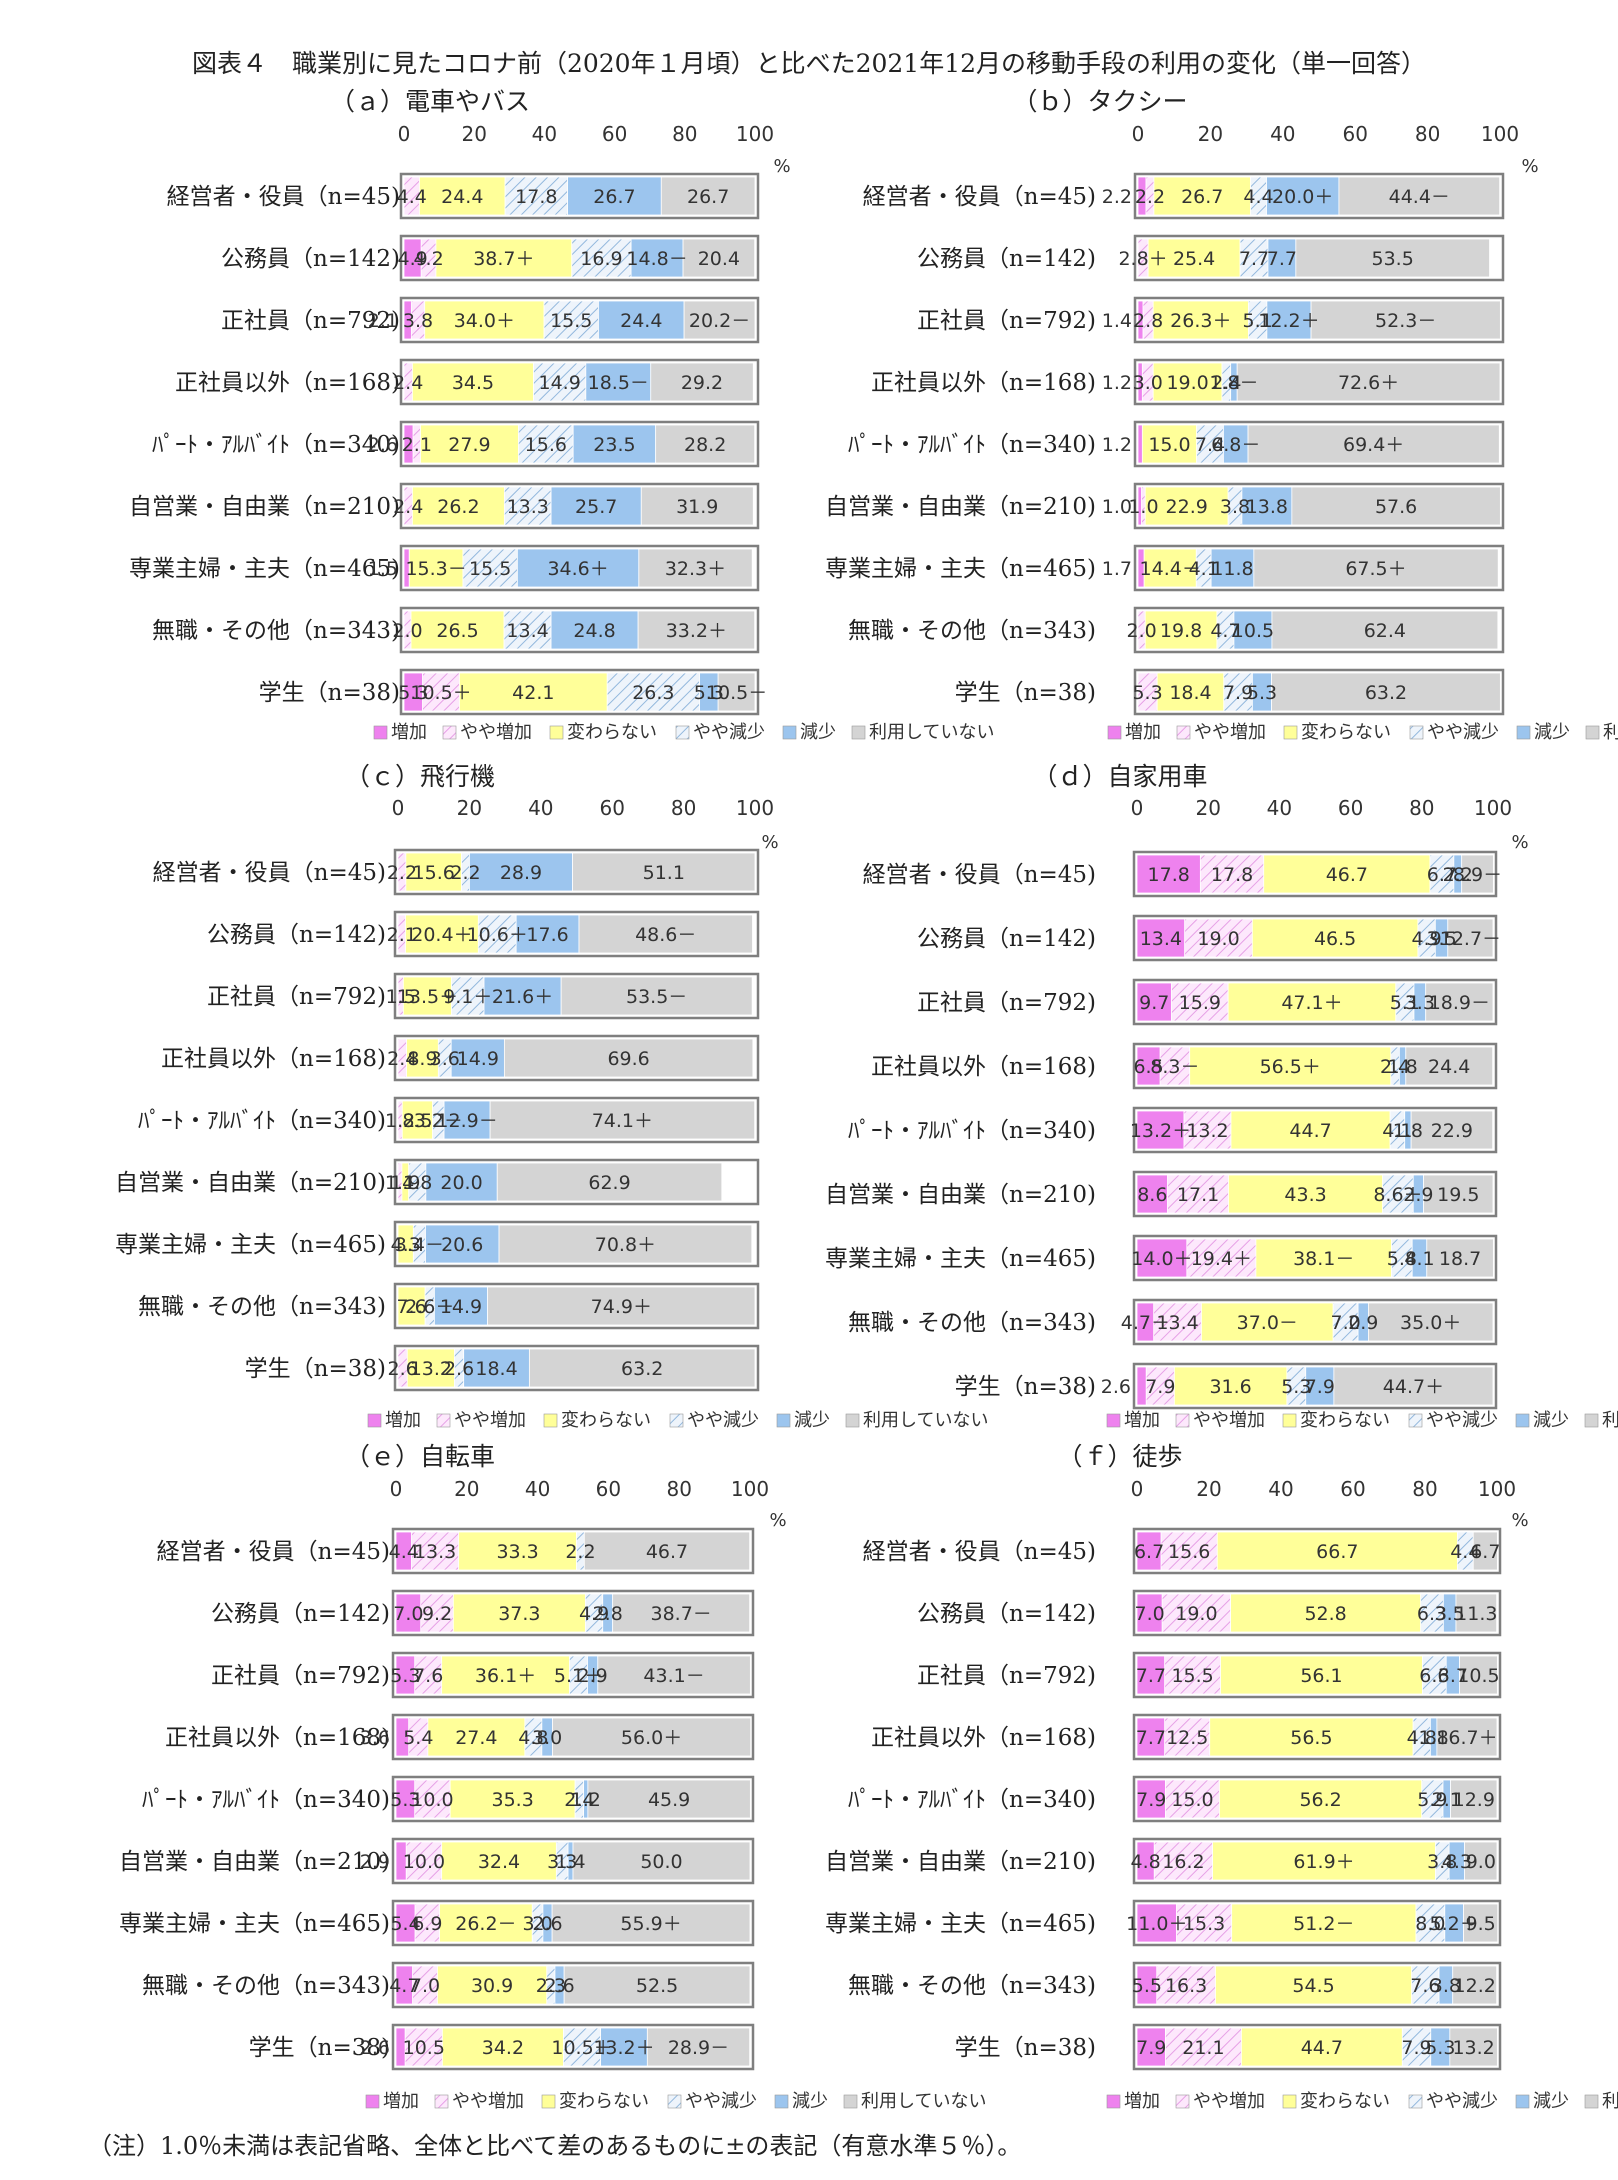  Describe the element at coordinates (411, 1307) in the screenshot. I see `data-label: 7.6` at that location.